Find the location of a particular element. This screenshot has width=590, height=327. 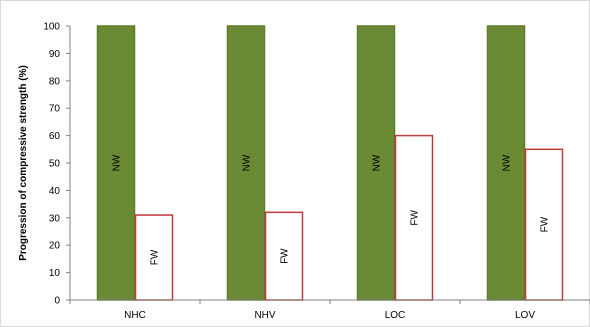

bar-fw-nhv is located at coordinates (284, 256).